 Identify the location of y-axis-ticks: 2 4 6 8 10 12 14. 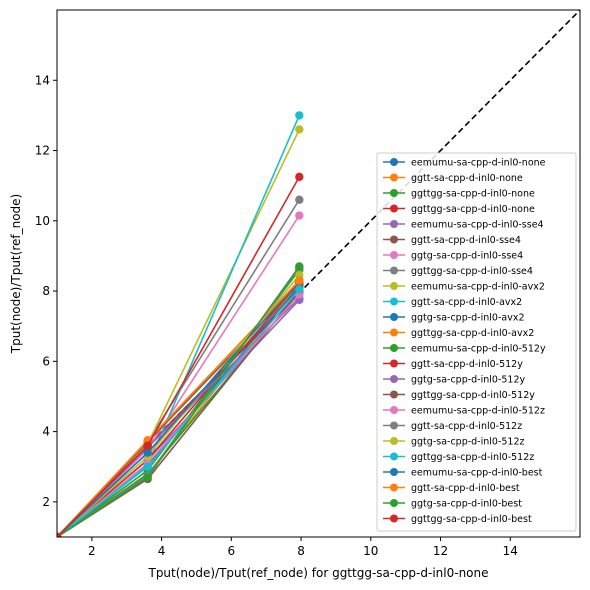
(46, 291).